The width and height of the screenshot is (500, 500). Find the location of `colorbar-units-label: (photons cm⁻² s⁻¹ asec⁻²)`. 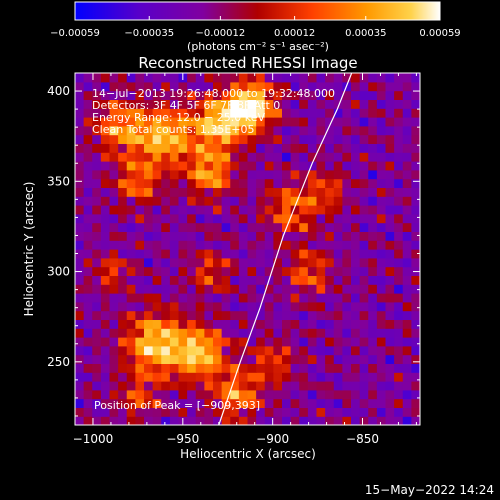

colorbar-units-label: (photons cm⁻² s⁻¹ asec⁻²) is located at coordinates (258, 46).